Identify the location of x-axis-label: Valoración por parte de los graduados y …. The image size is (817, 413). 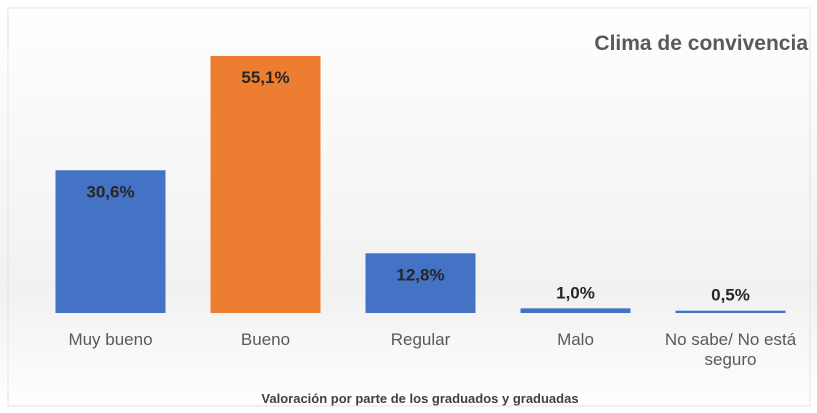
(419, 398).